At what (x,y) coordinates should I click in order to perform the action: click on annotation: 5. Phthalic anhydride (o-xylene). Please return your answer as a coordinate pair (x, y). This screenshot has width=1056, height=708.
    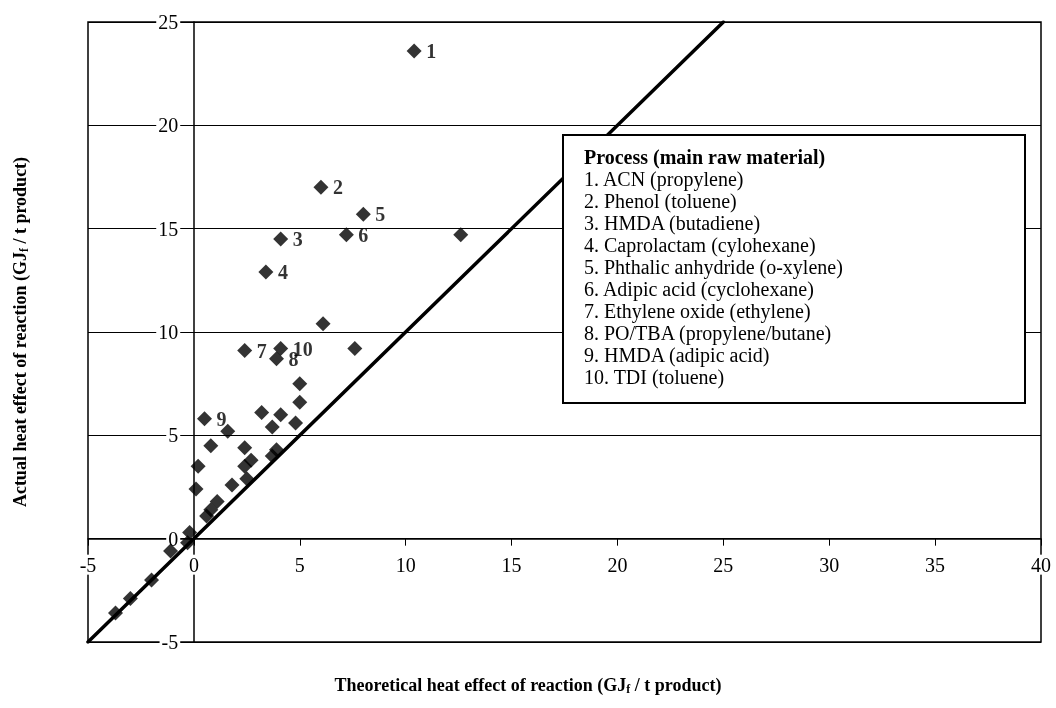
    Looking at the image, I should click on (714, 267).